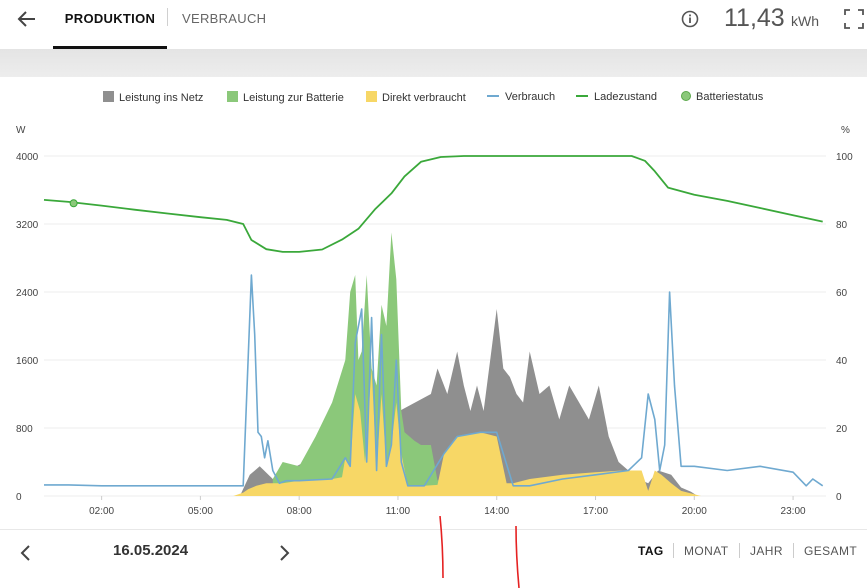  I want to click on right-tick-label: 100, so click(844, 157).